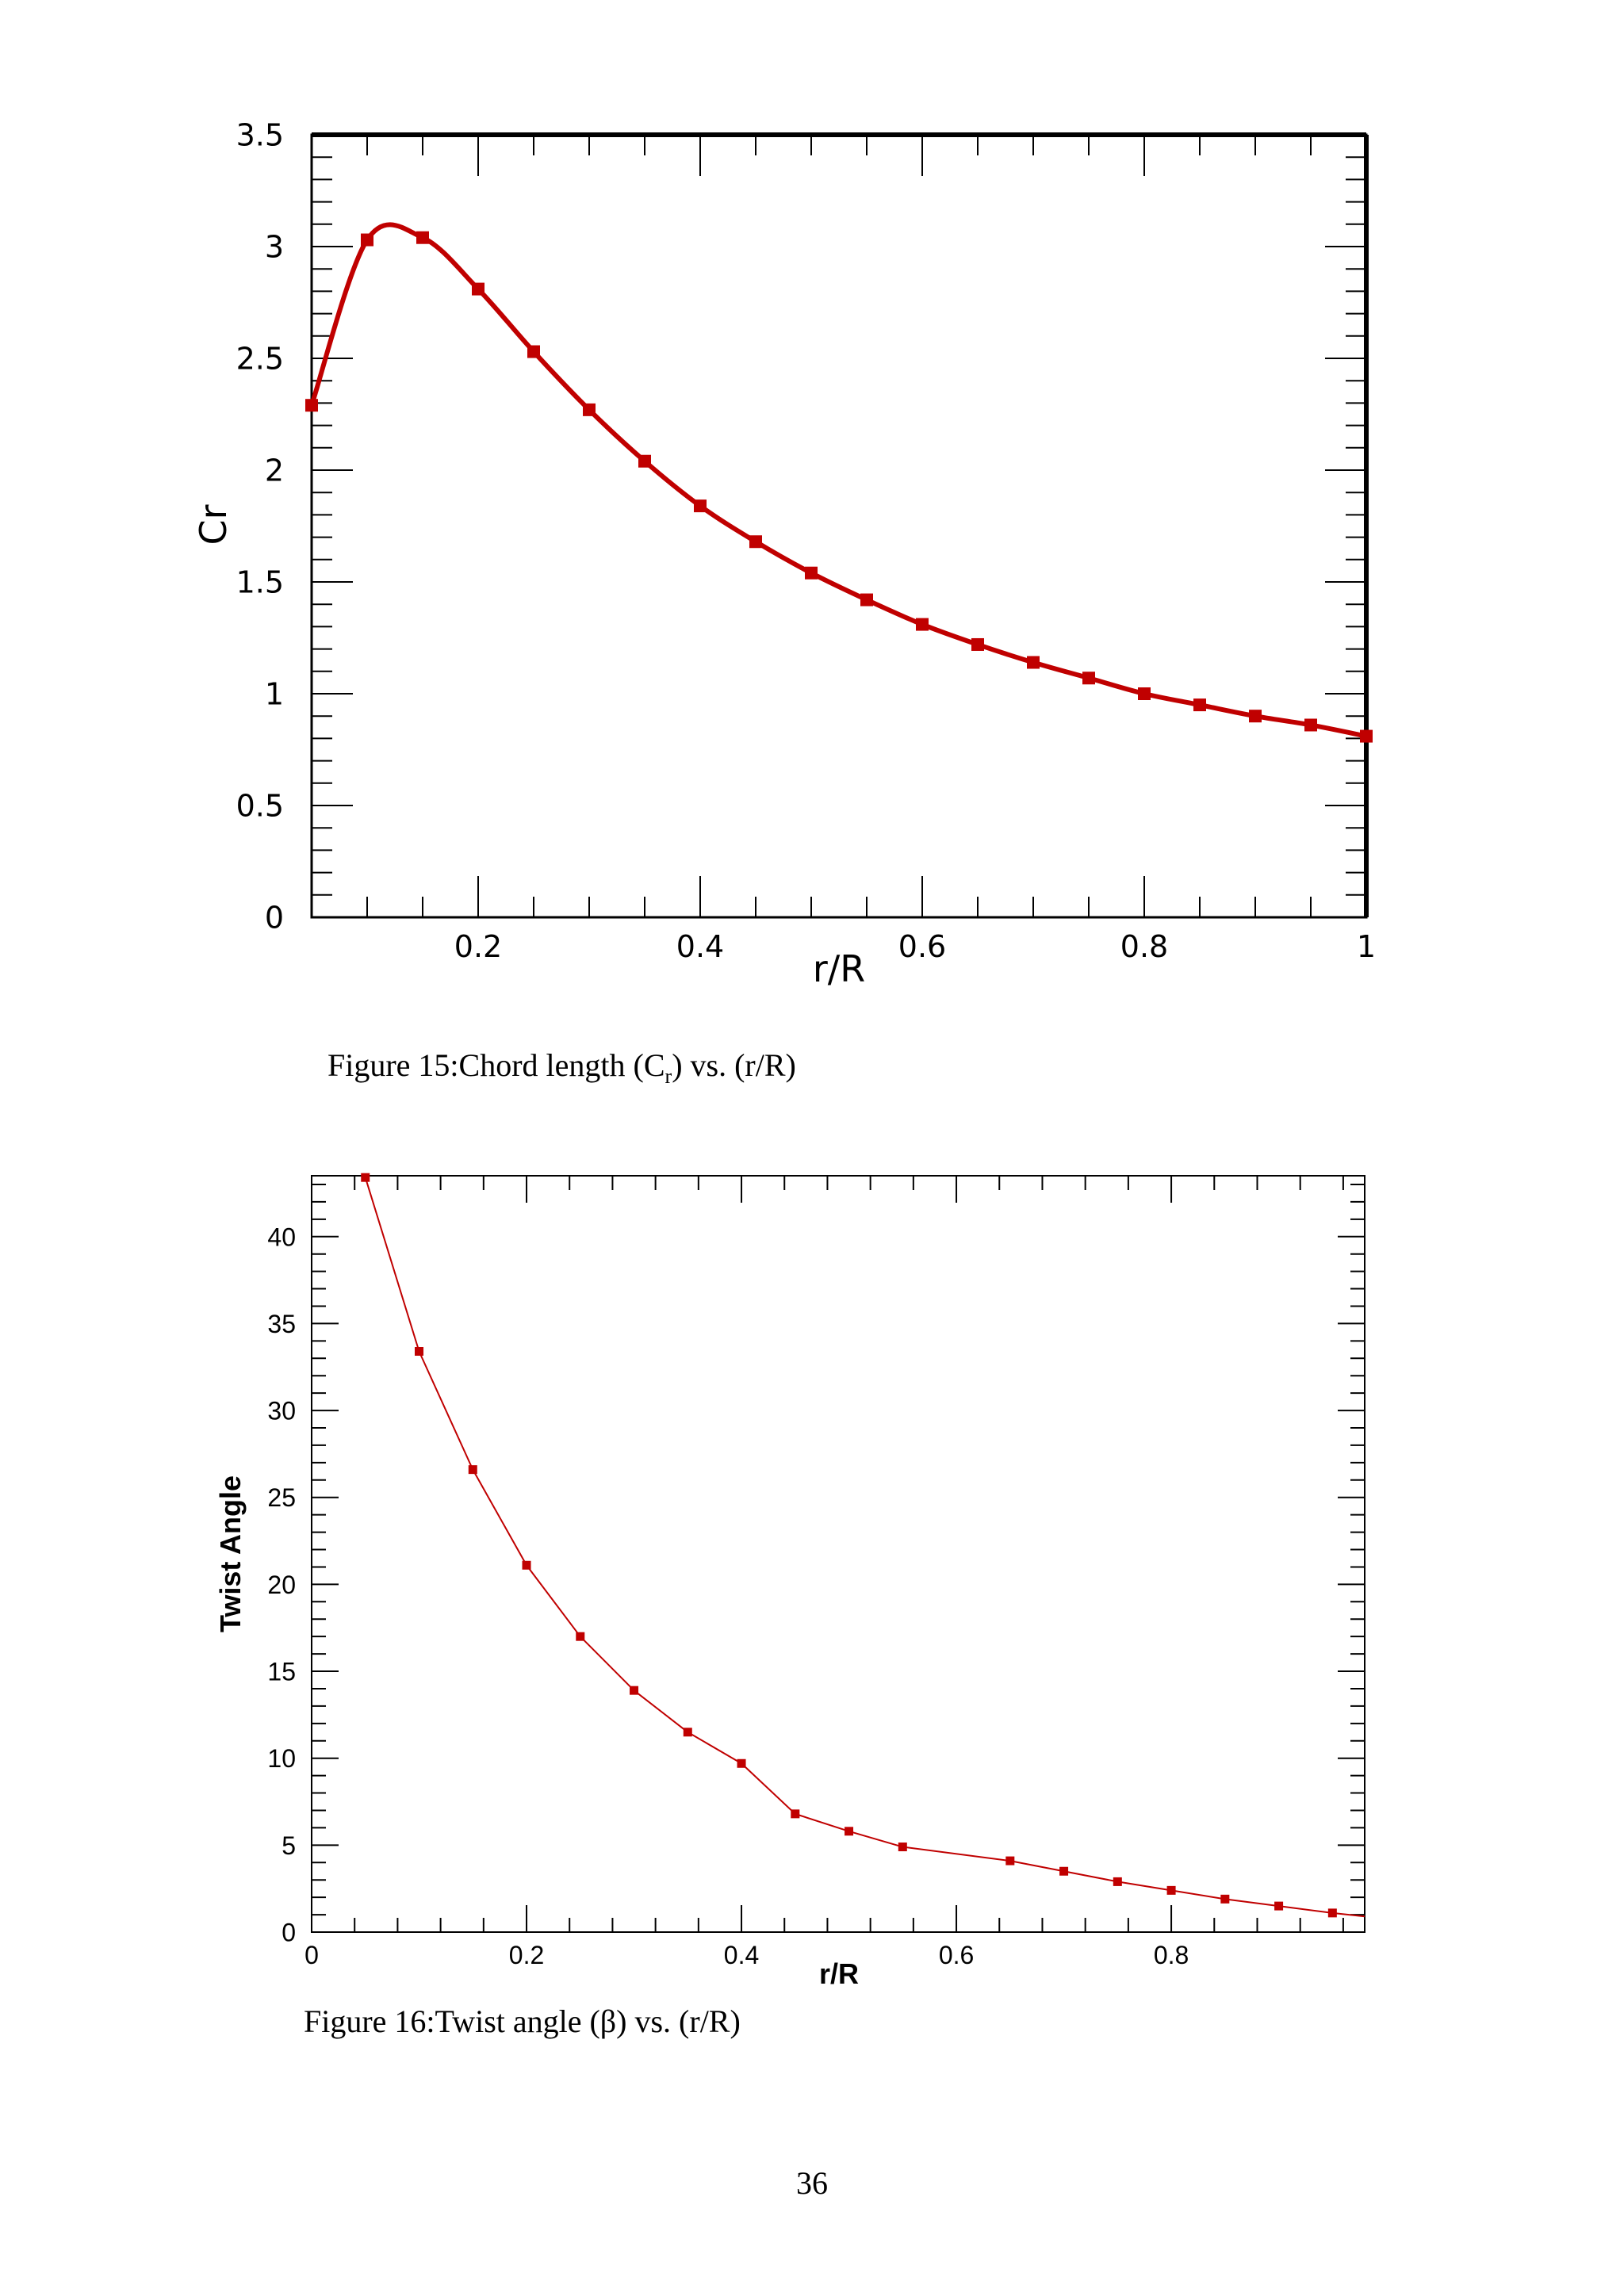 This screenshot has height=2296, width=1624. I want to click on figure-16-caption: Figure 16:Twist angle (β) vs. (r/R), so click(522, 2021).